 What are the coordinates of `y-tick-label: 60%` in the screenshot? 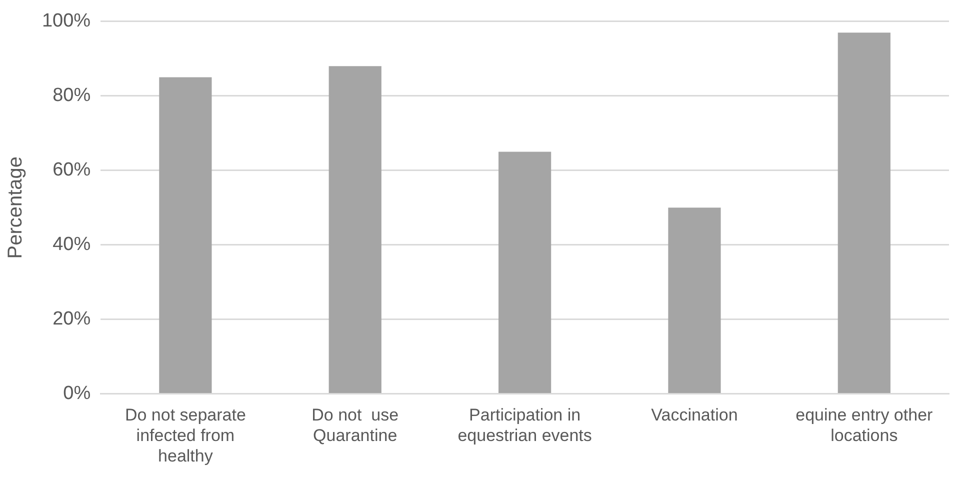 It's located at (71, 170).